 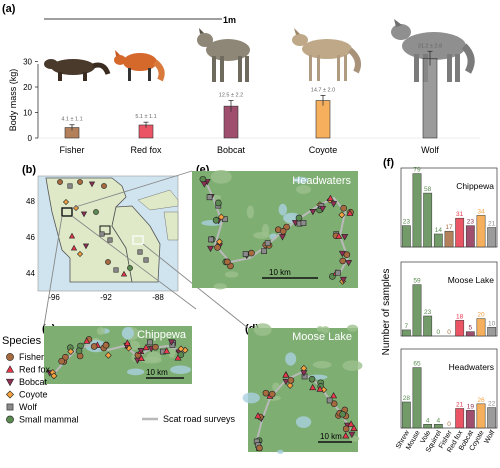 What do you see at coordinates (203, 179) in the screenshot?
I see `headwaters-sample-small-mammal` at bounding box center [203, 179].